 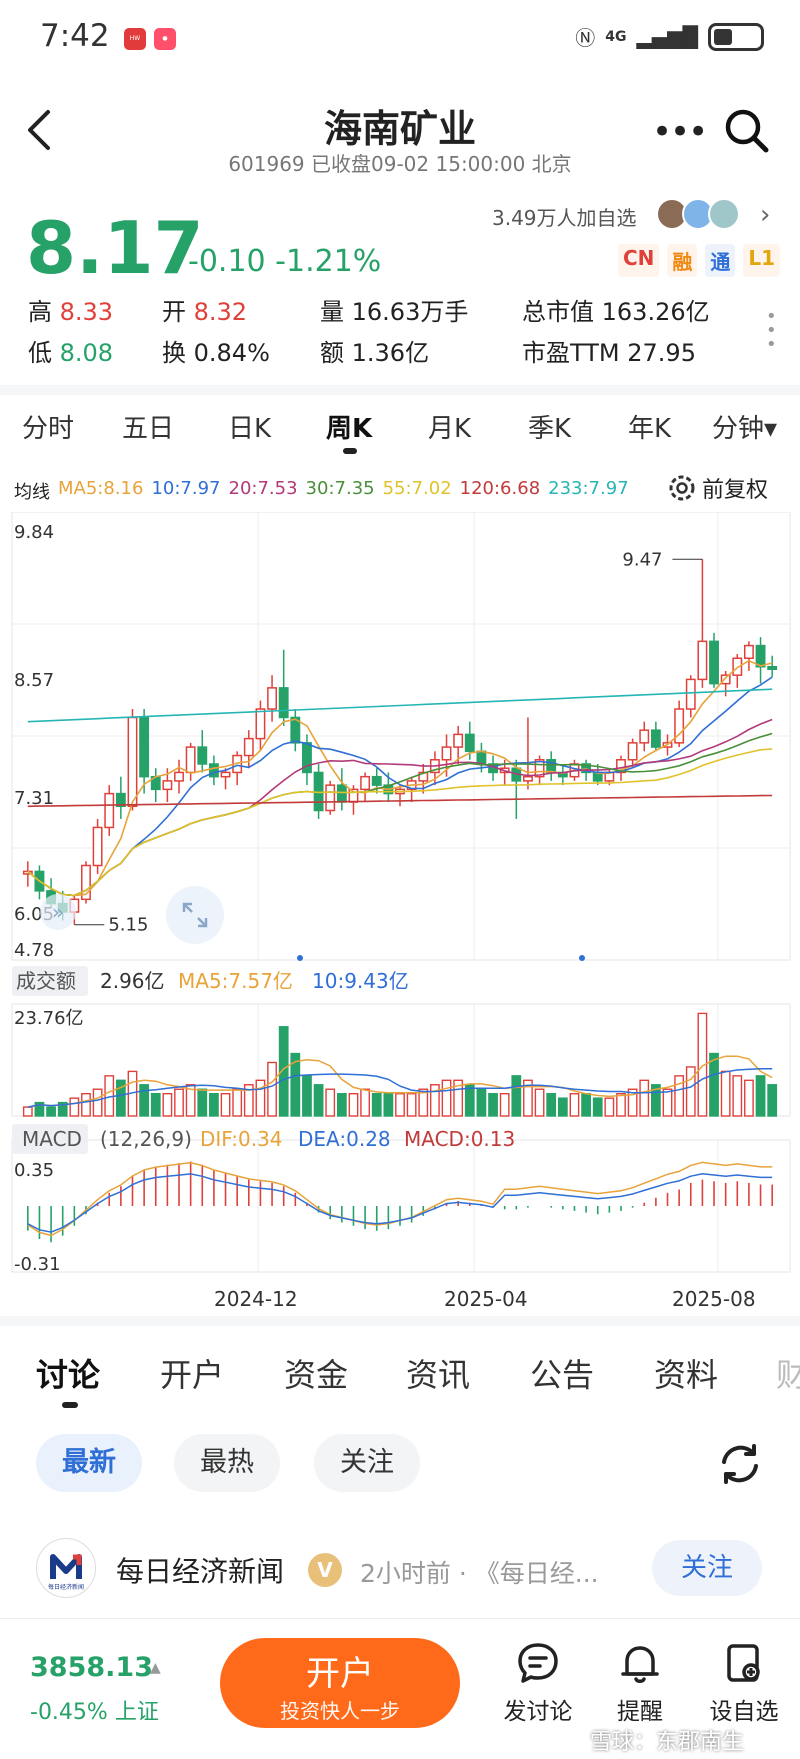 What do you see at coordinates (400, 40) in the screenshot?
I see `status-bar: 7:42 HW ● Ⓝ 4G ▂▄▆█` at bounding box center [400, 40].